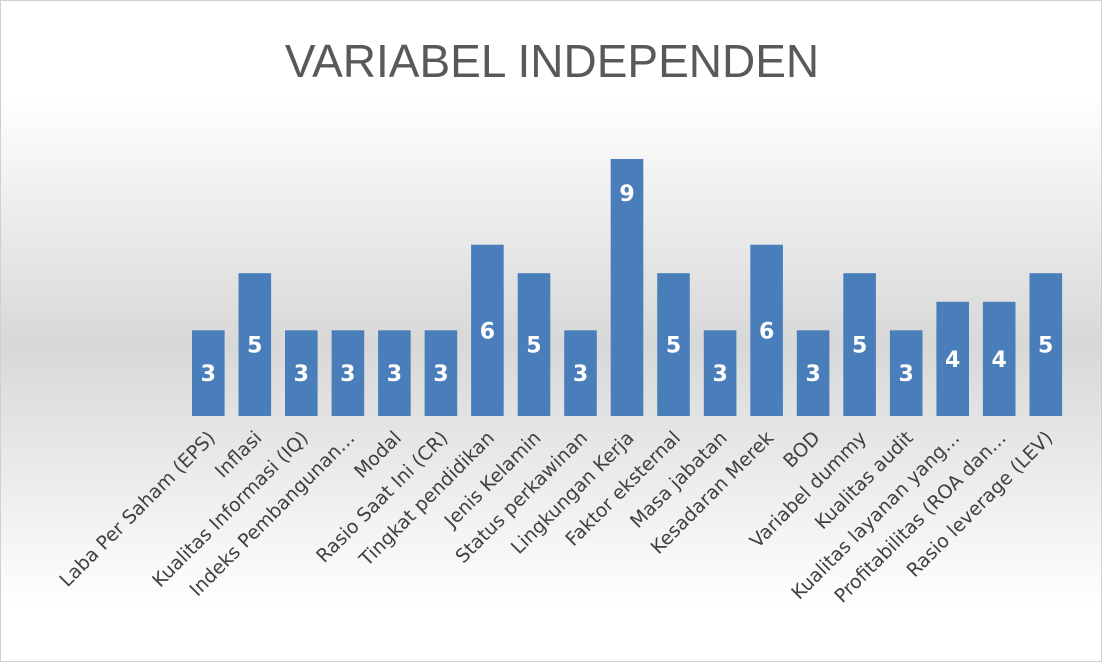 The width and height of the screenshot is (1102, 662). I want to click on data-label-9: 3, so click(580, 374).